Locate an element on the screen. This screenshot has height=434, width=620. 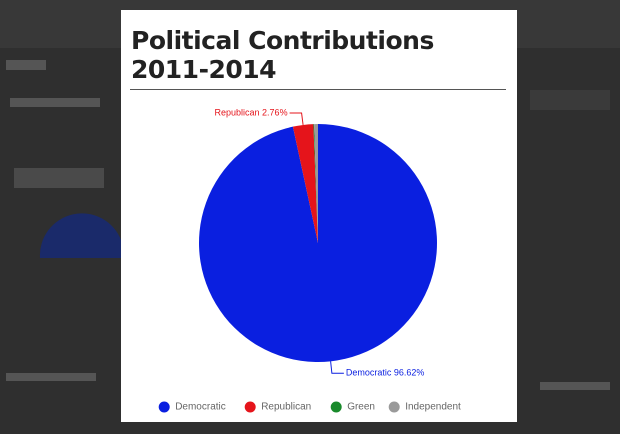
blurred-button is located at coordinates (570, 100).